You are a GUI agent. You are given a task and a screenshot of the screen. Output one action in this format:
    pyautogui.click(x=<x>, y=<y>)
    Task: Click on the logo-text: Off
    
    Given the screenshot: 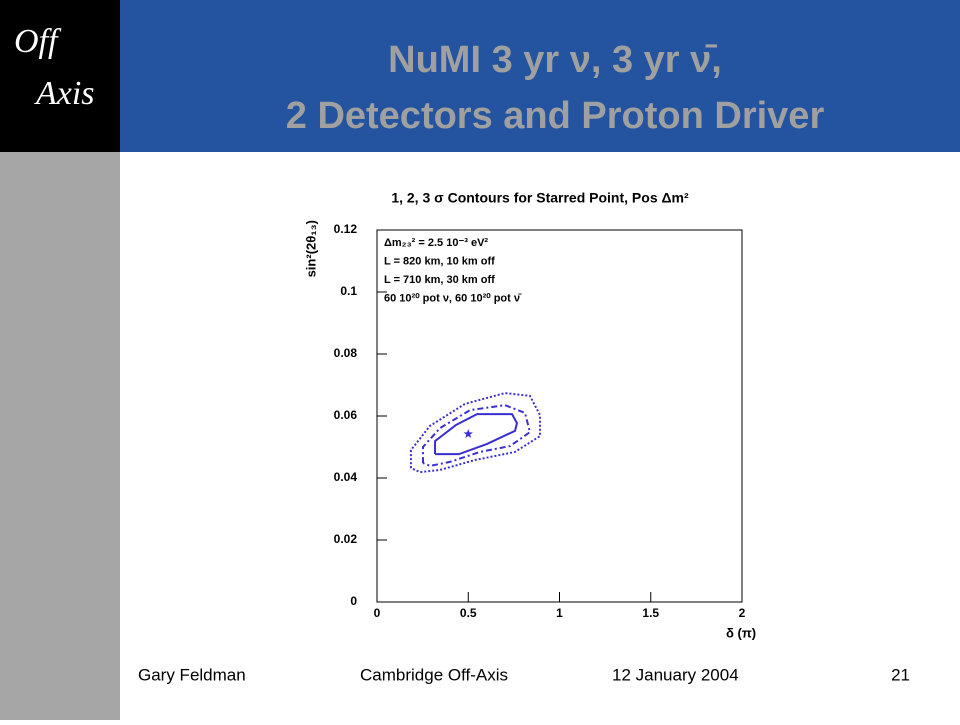 What is the action you would take?
    pyautogui.click(x=38, y=41)
    